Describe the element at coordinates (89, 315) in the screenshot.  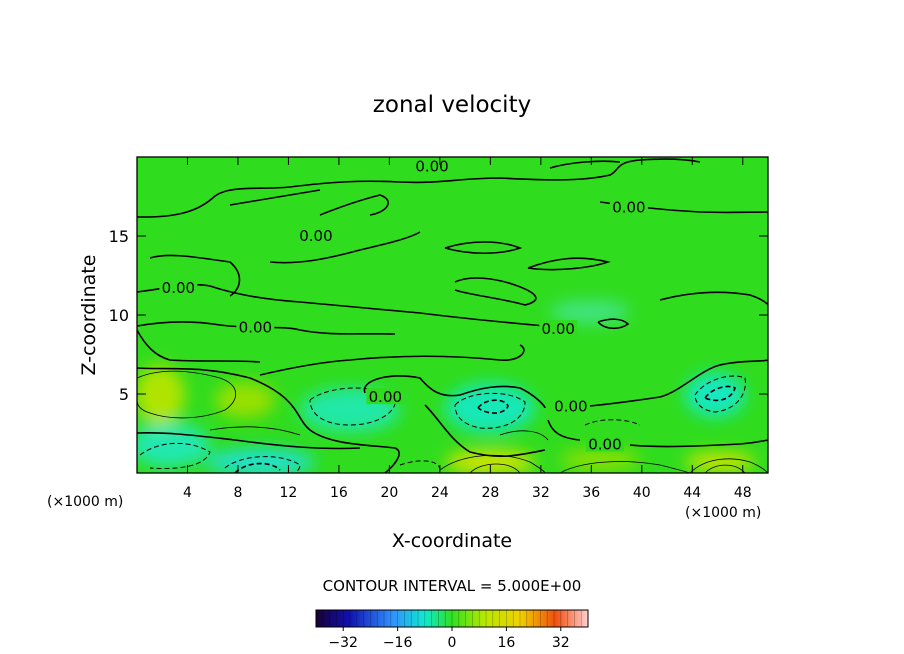
I see `y-axis-label: Z-coordinate` at that location.